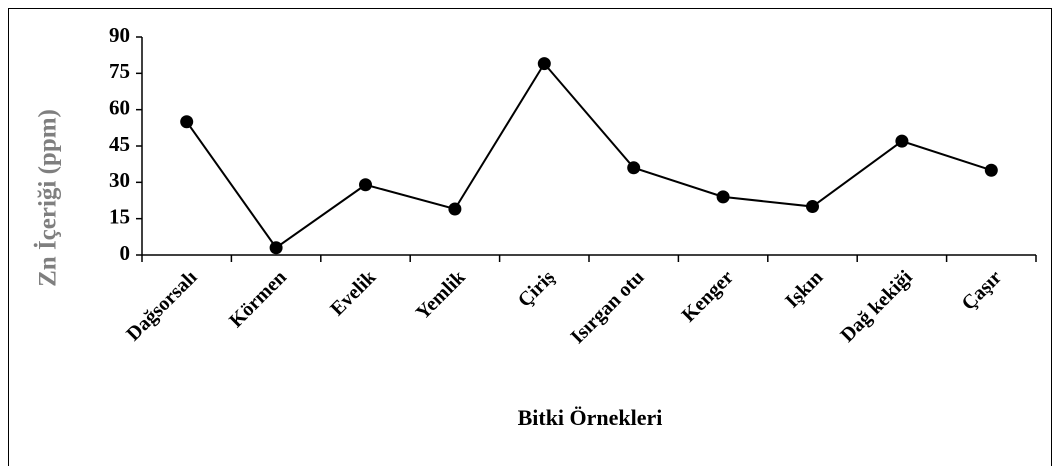 This screenshot has width=1060, height=466. What do you see at coordinates (48, 198) in the screenshot?
I see `y-axis-label: Zn İçeriği (ppm)` at bounding box center [48, 198].